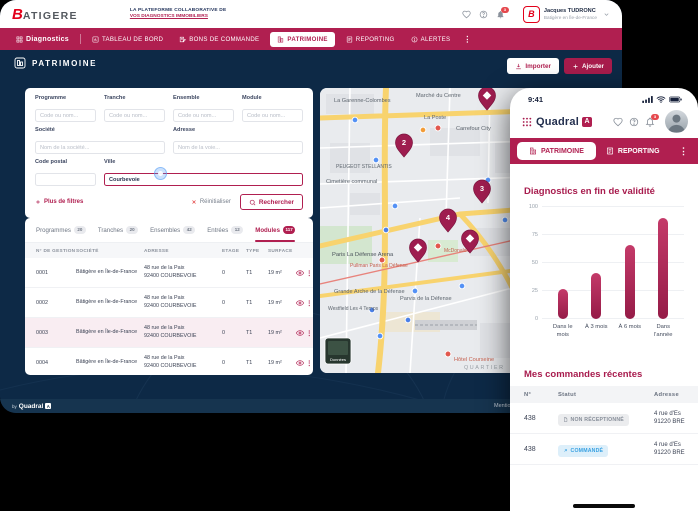  What do you see at coordinates (65, 115) in the screenshot?
I see `programme-input` at bounding box center [65, 115].